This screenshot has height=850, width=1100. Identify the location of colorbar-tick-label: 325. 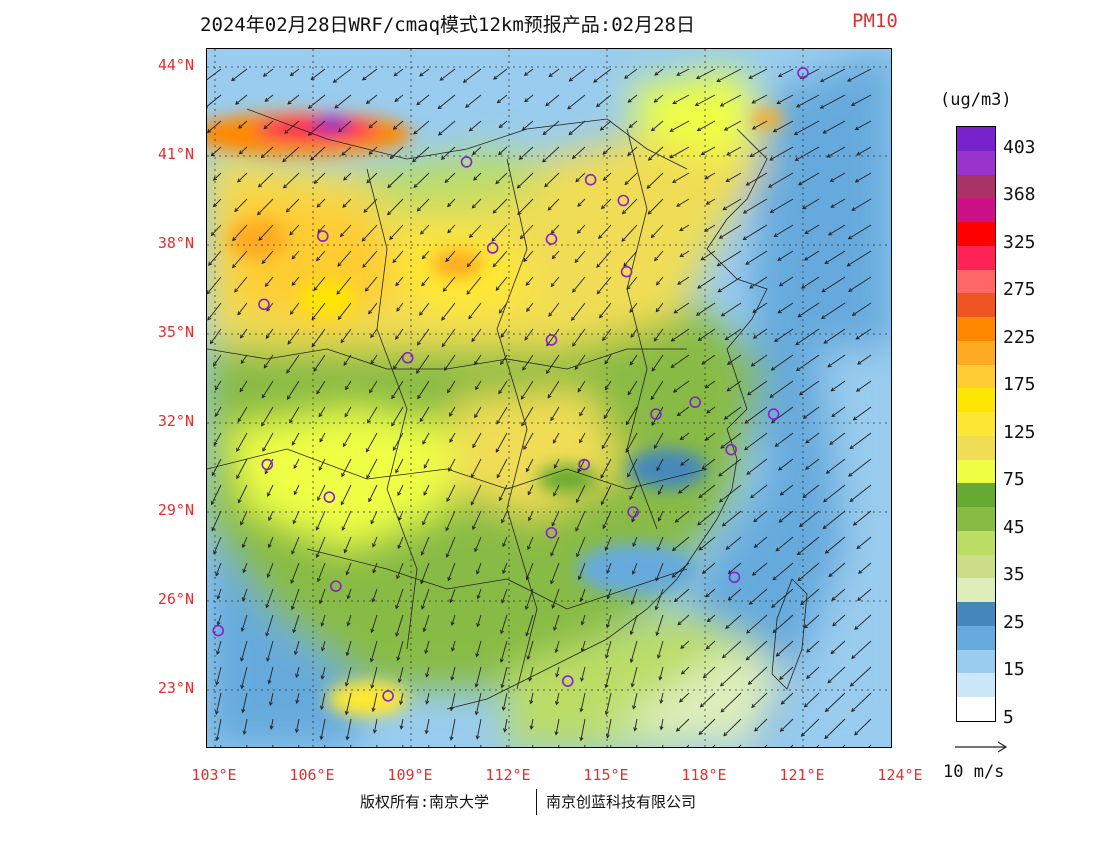
(1019, 242).